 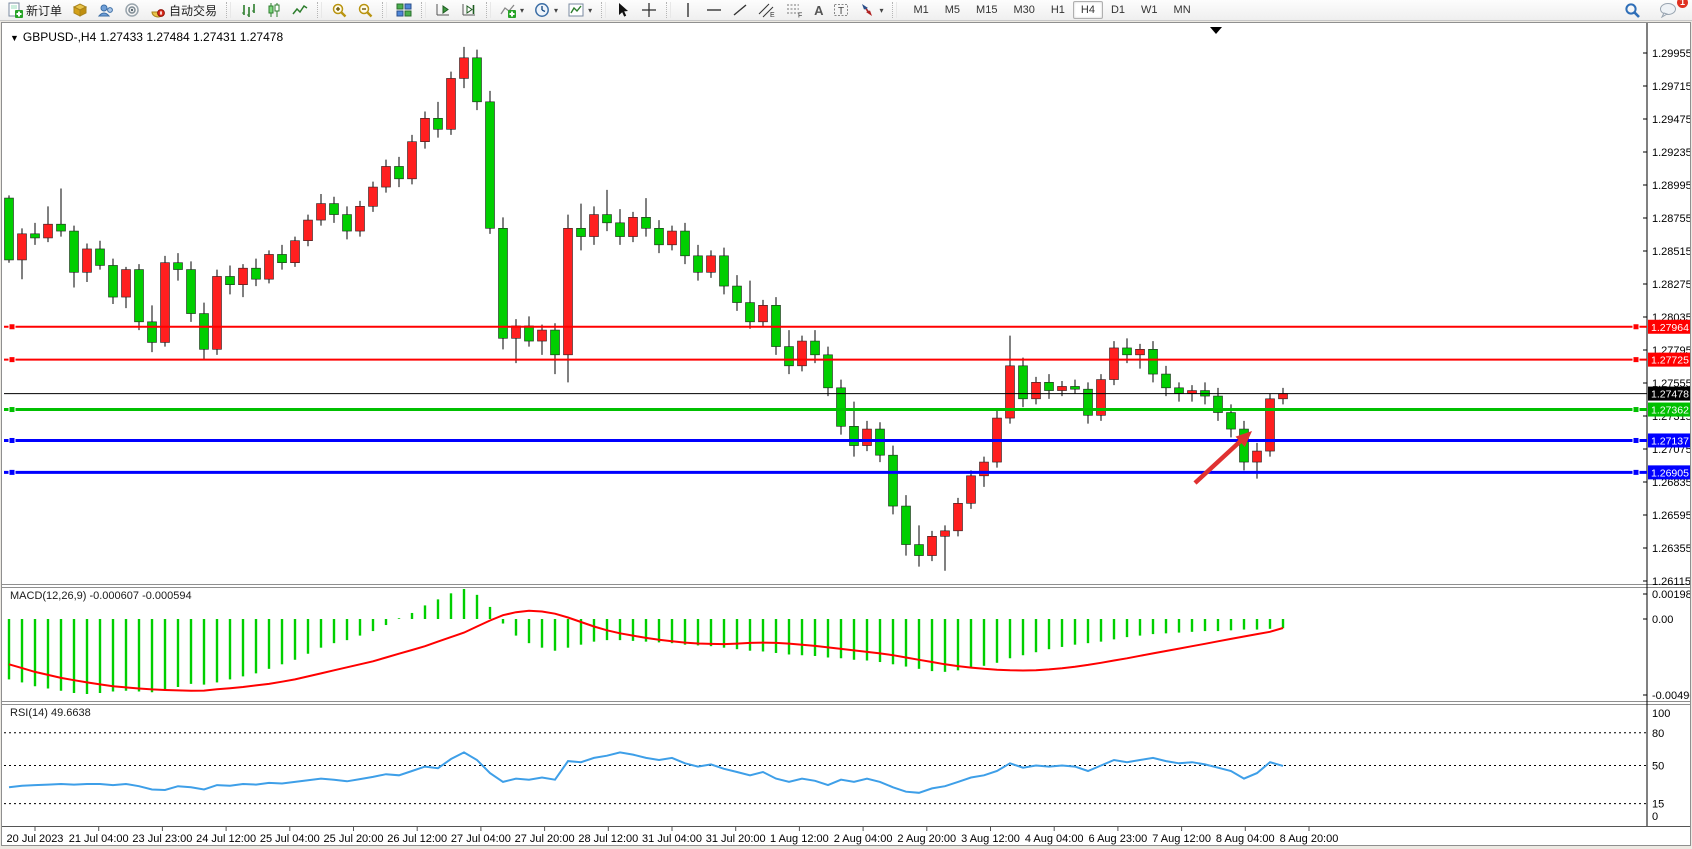 I want to click on arrows-button: ▾, so click(x=871, y=10).